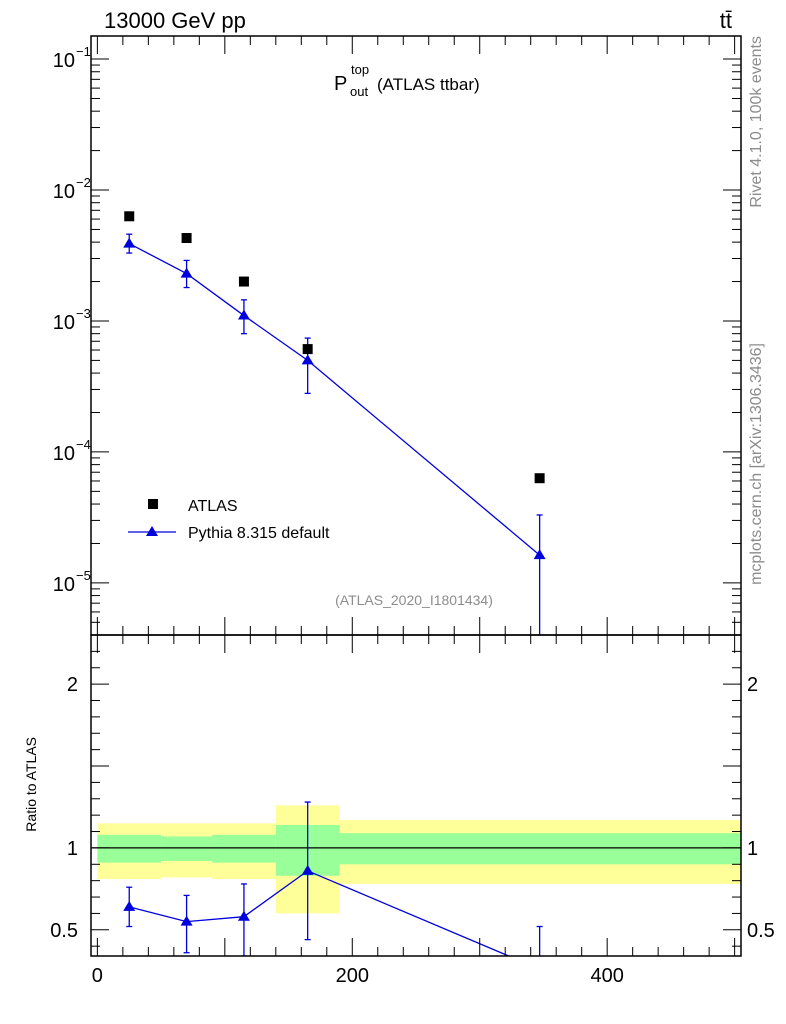 The height and width of the screenshot is (1024, 786). I want to click on plot-title-symbol: P, so click(340, 84).